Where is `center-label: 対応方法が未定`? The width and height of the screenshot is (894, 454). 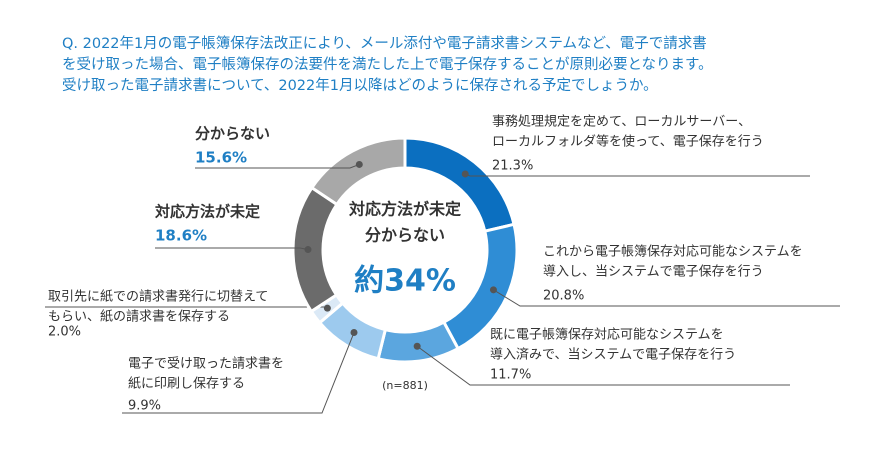
center-label: 対応方法が未定 is located at coordinates (404, 209).